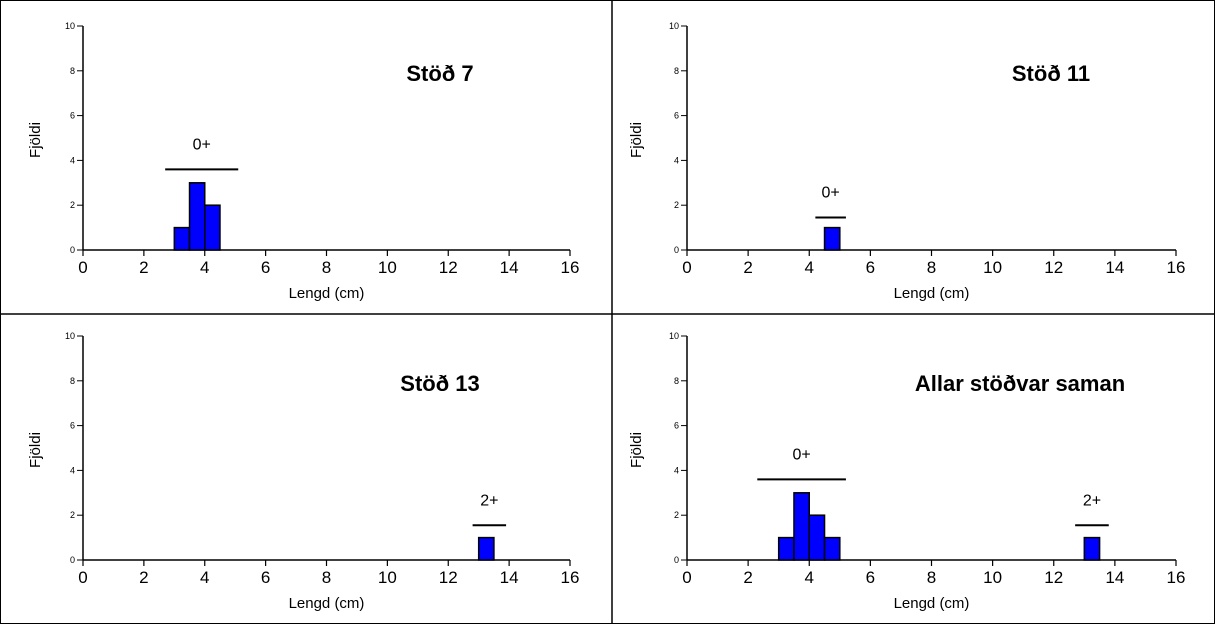 Image resolution: width=1215 pixels, height=624 pixels. What do you see at coordinates (439, 383) in the screenshot?
I see `panel-title: Stöð 13` at bounding box center [439, 383].